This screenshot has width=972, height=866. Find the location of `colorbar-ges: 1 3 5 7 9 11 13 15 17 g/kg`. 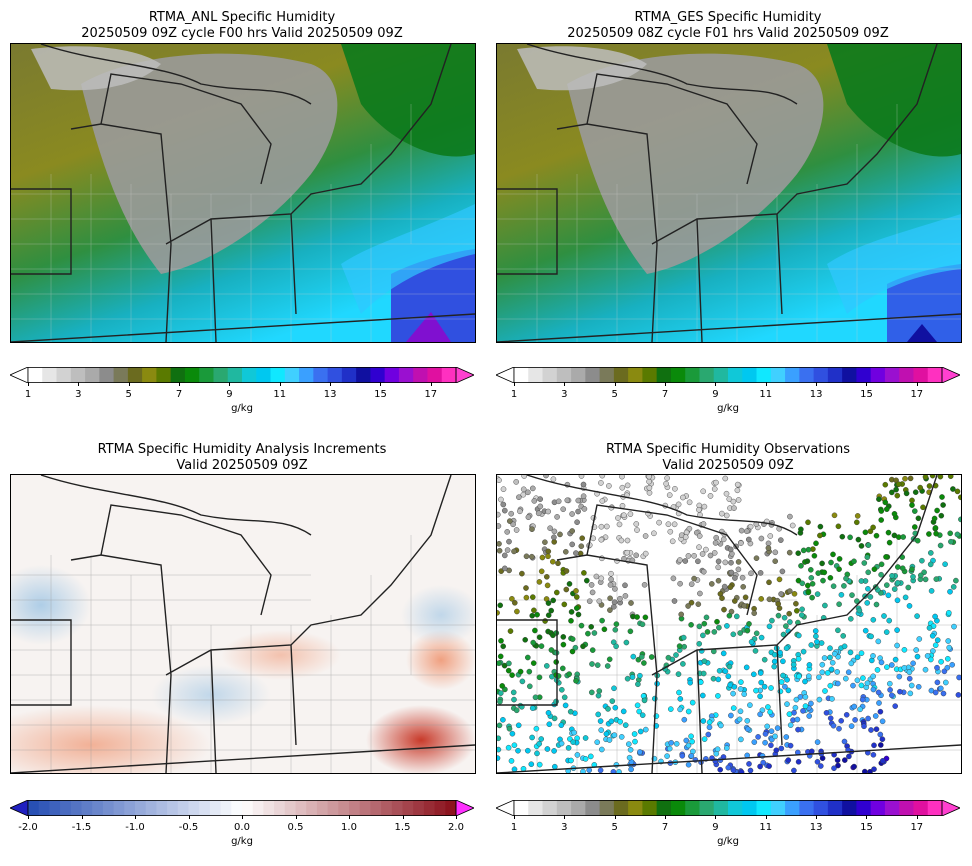

colorbar-ges: 1 3 5 7 9 11 13 15 17 g/kg is located at coordinates (728, 396).